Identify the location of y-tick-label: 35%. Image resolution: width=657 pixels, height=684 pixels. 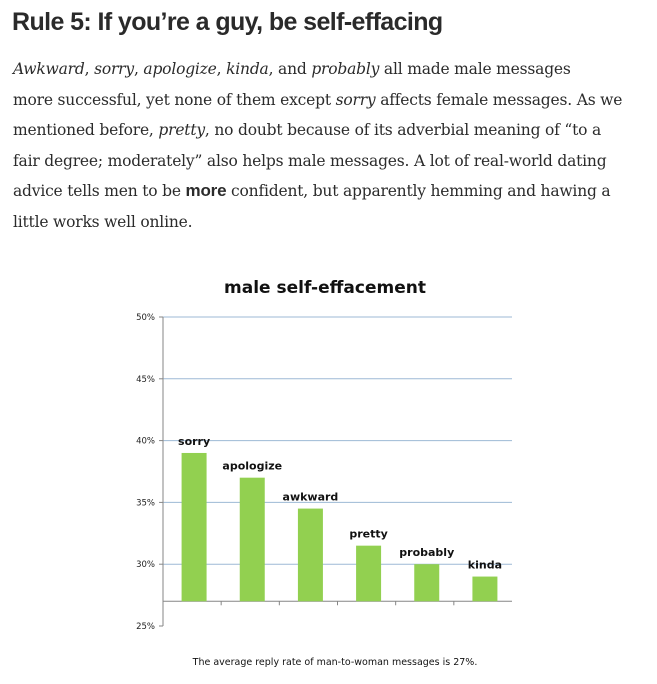
(145, 503).